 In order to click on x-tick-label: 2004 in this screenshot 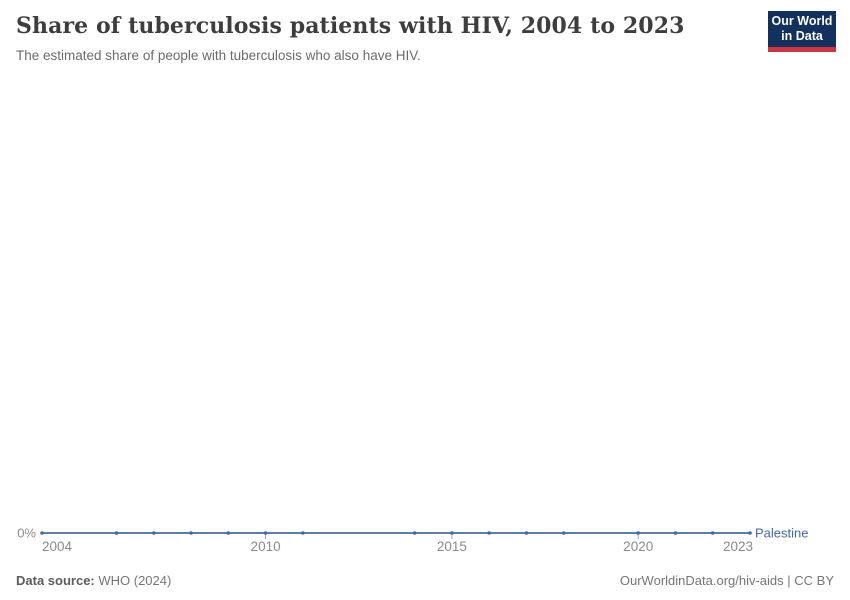, I will do `click(57, 546)`.